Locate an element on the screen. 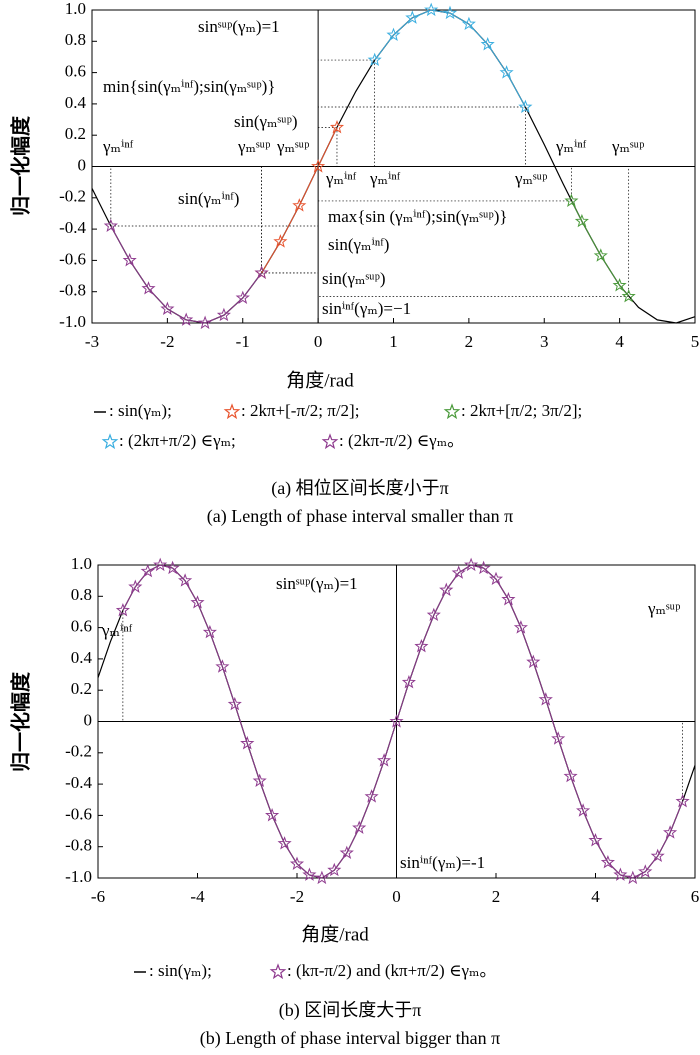 This screenshot has height=1055, width=700. legend-label: : (kπ-π/2) and (kπ+π/2) ∈γₘ。 is located at coordinates (391, 970).